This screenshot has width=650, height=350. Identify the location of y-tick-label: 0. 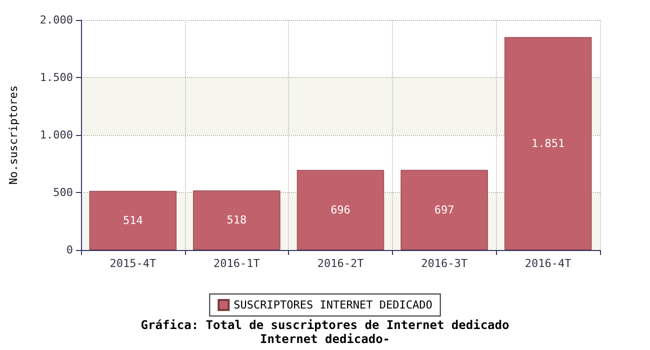
(69, 250).